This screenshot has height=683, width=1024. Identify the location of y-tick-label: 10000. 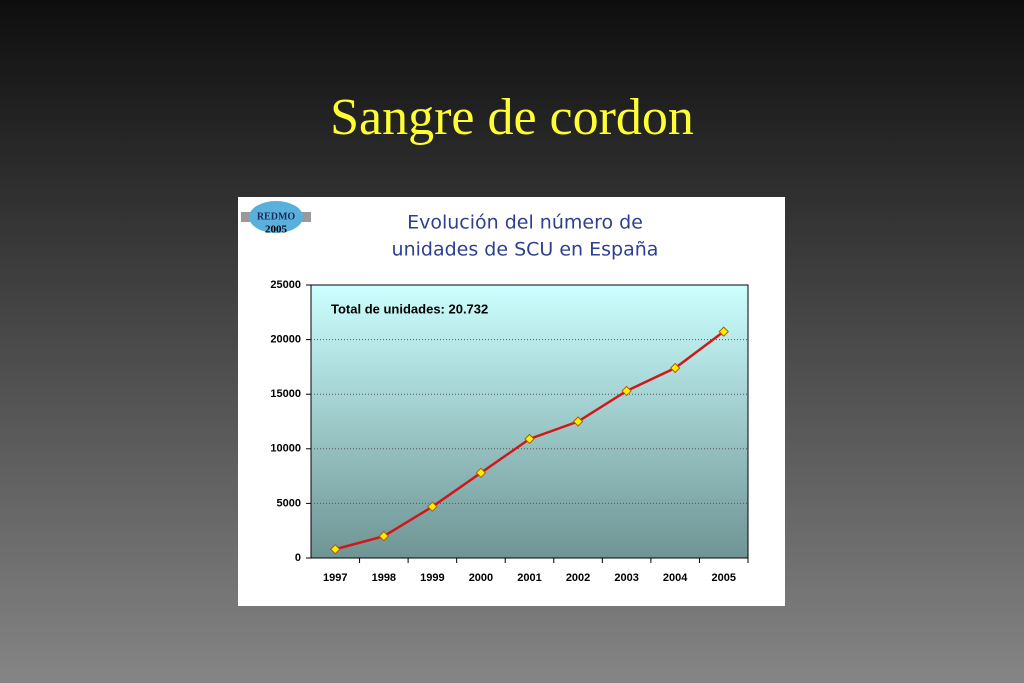
(285, 449).